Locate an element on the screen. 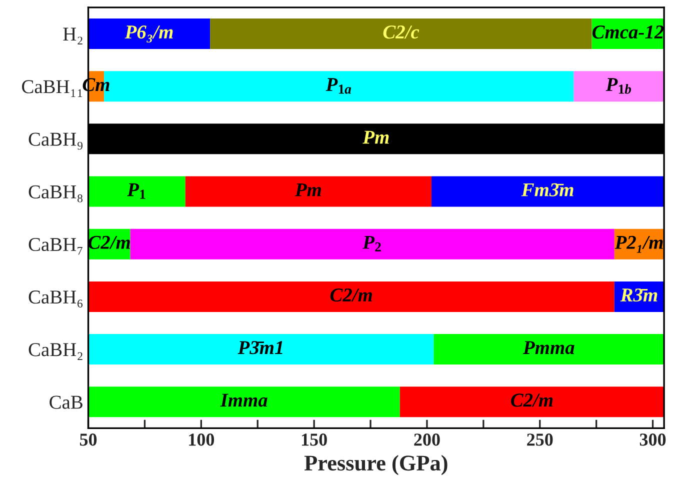 Image resolution: width=679 pixels, height=495 pixels. x-tick-label: 200 is located at coordinates (427, 440).